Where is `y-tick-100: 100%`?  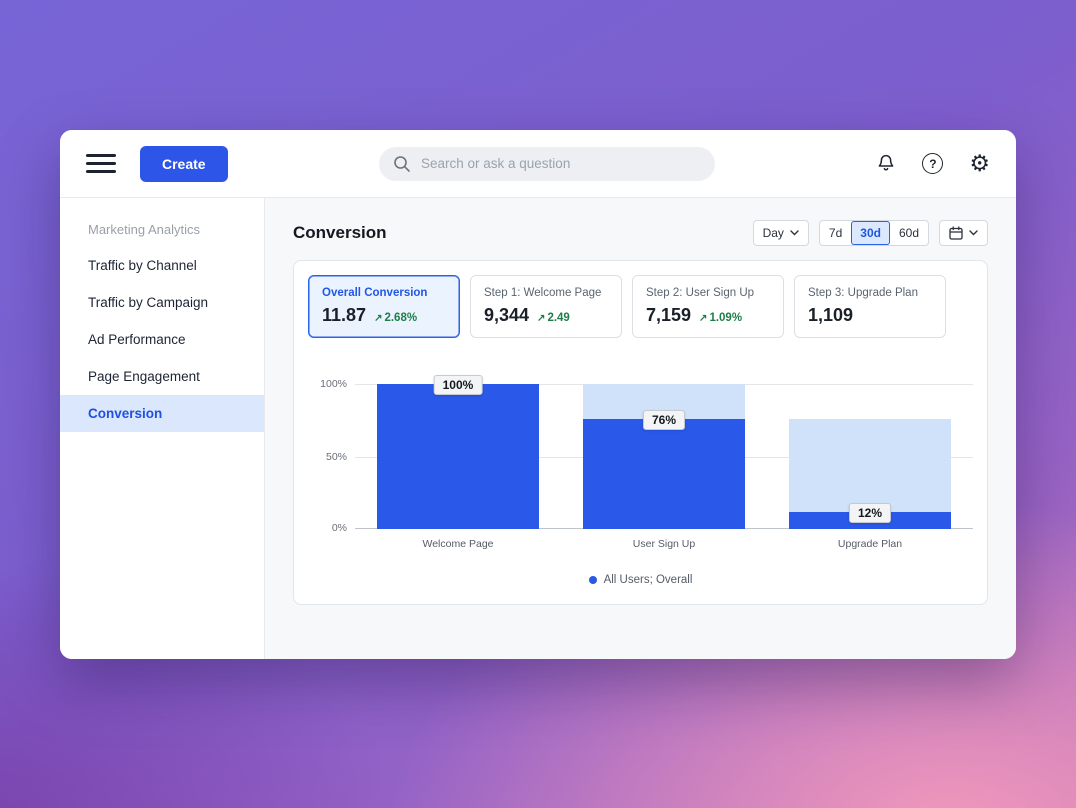
y-tick-100: 100% is located at coordinates (333, 384).